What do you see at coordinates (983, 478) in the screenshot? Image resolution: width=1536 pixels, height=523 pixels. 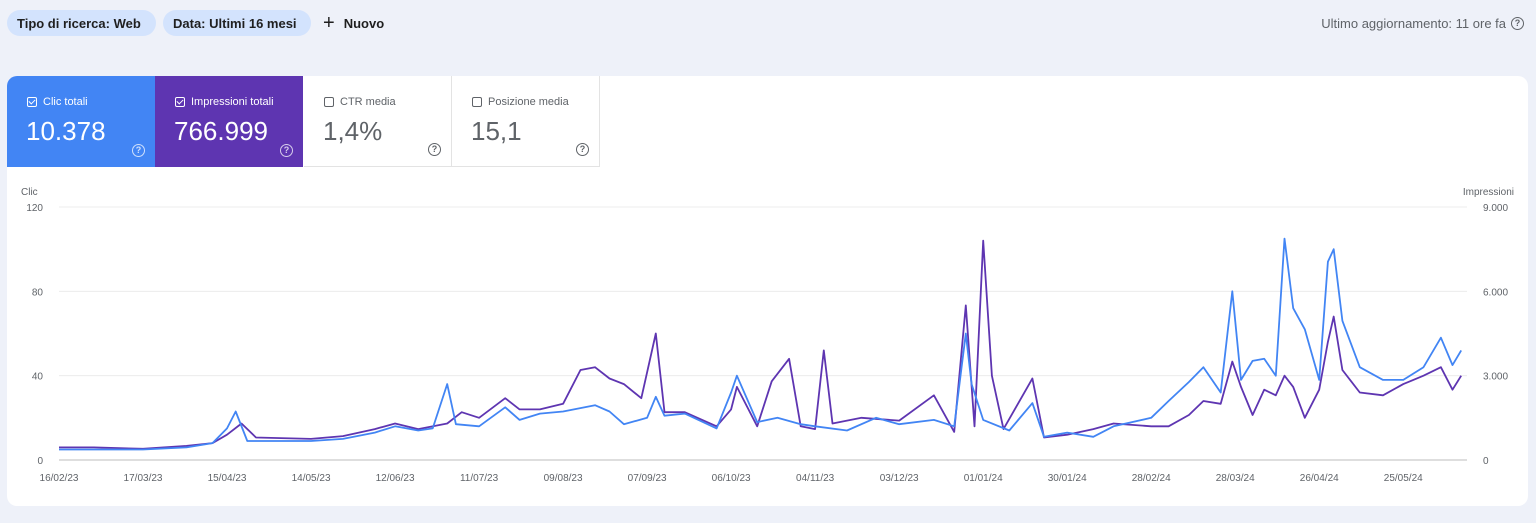 I see `x-tick-label: 01/01/24` at bounding box center [983, 478].